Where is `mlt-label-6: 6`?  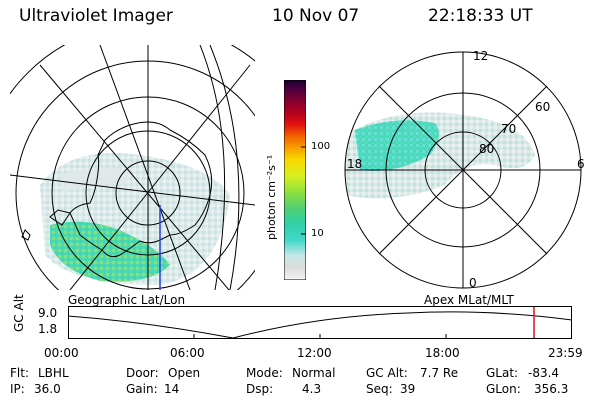
mlt-label-6: 6 is located at coordinates (581, 164).